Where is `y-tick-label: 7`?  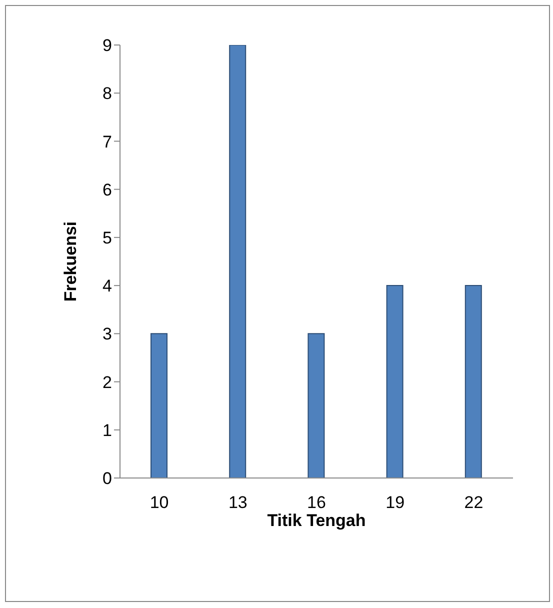 y-tick-label: 7 is located at coordinates (107, 142).